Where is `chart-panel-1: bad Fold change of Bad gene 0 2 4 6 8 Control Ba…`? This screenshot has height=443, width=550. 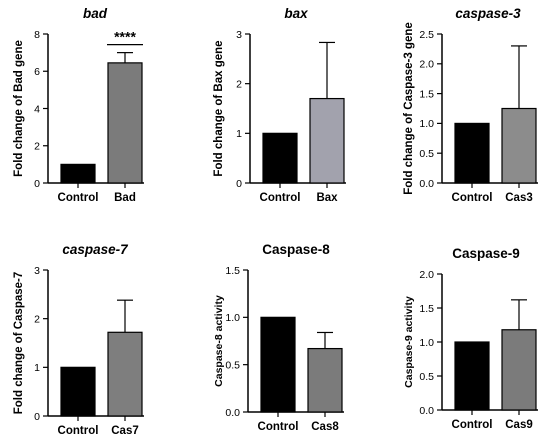
chart-panel-1: bad Fold change of Bad gene 0 2 4 6 8 Control Ba… is located at coordinates (78, 105).